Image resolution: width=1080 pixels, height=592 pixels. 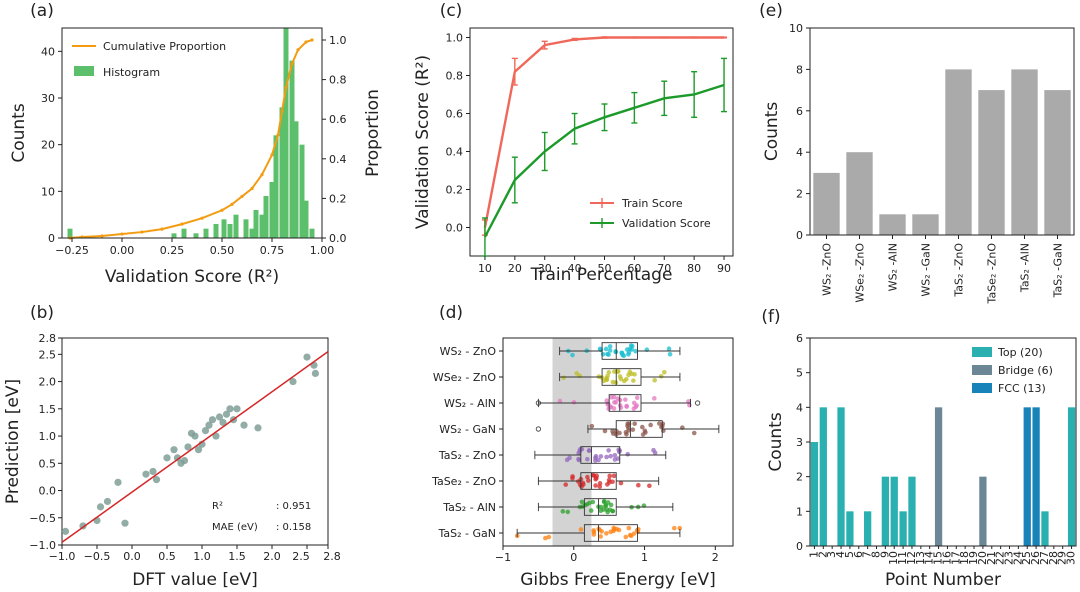 What do you see at coordinates (799, 111) in the screenshot?
I see `panel-e-ytick-label: 6` at bounding box center [799, 111].